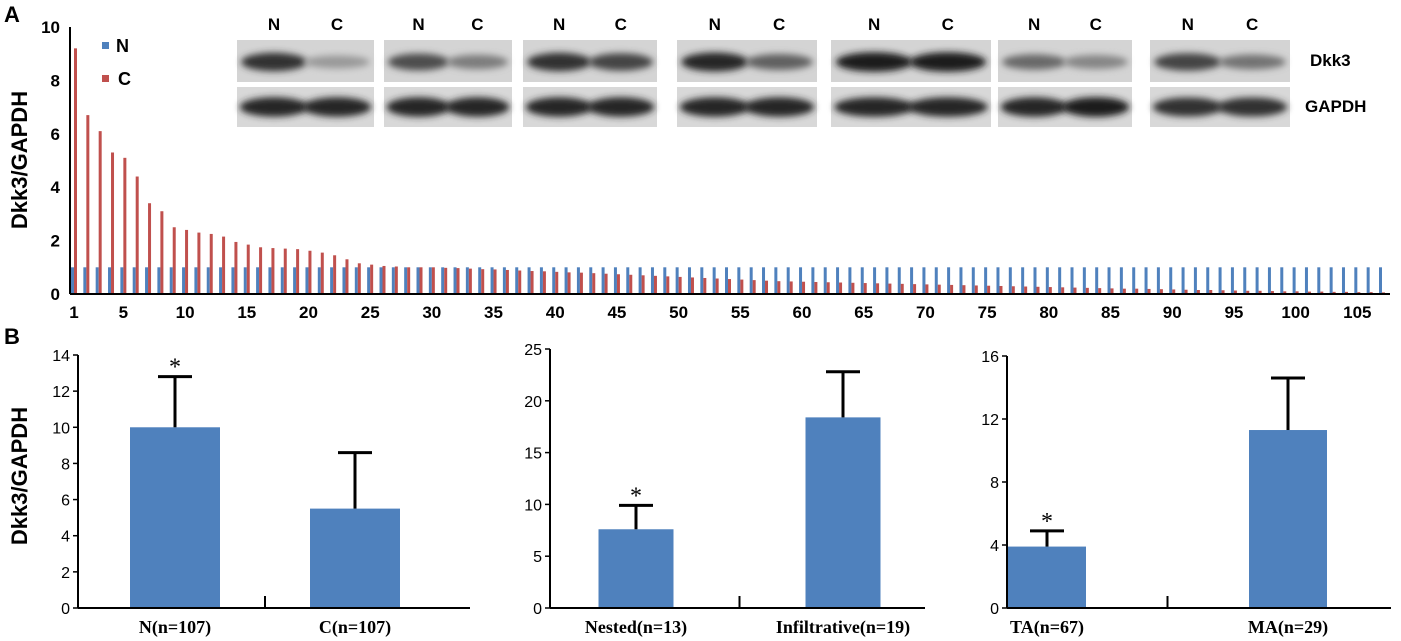  I want to click on panel-b1-y-tick-2: 2, so click(65, 573).